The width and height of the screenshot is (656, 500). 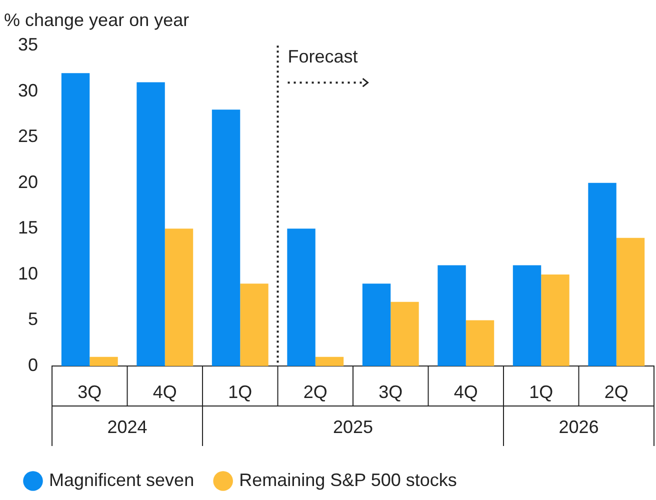 I want to click on y-tick-label: 5, so click(x=33, y=319).